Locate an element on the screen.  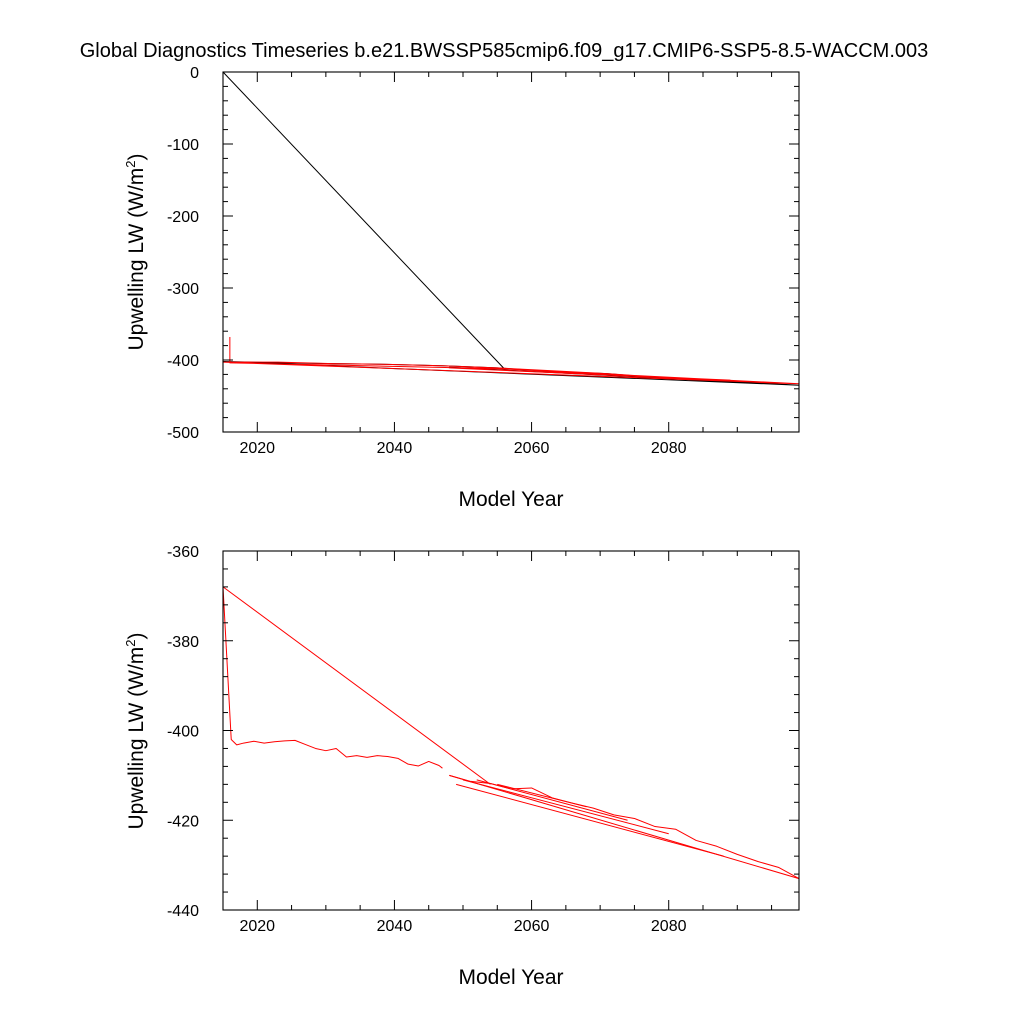
top-x-axis-title: Model Year is located at coordinates (510, 499).